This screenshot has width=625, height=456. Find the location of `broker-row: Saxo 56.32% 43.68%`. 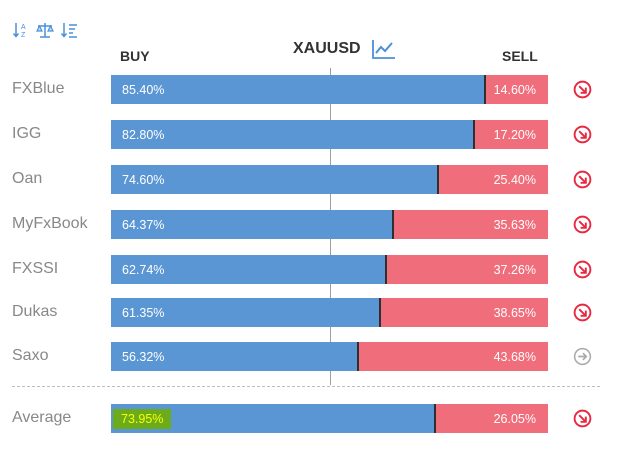

broker-row: Saxo 56.32% 43.68% is located at coordinates (312, 356).